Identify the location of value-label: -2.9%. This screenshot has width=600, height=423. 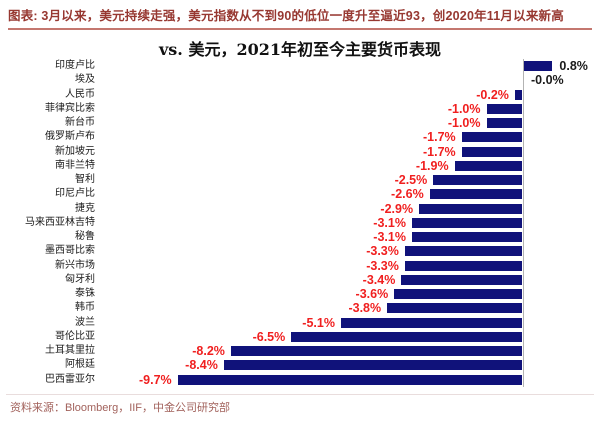
(397, 208).